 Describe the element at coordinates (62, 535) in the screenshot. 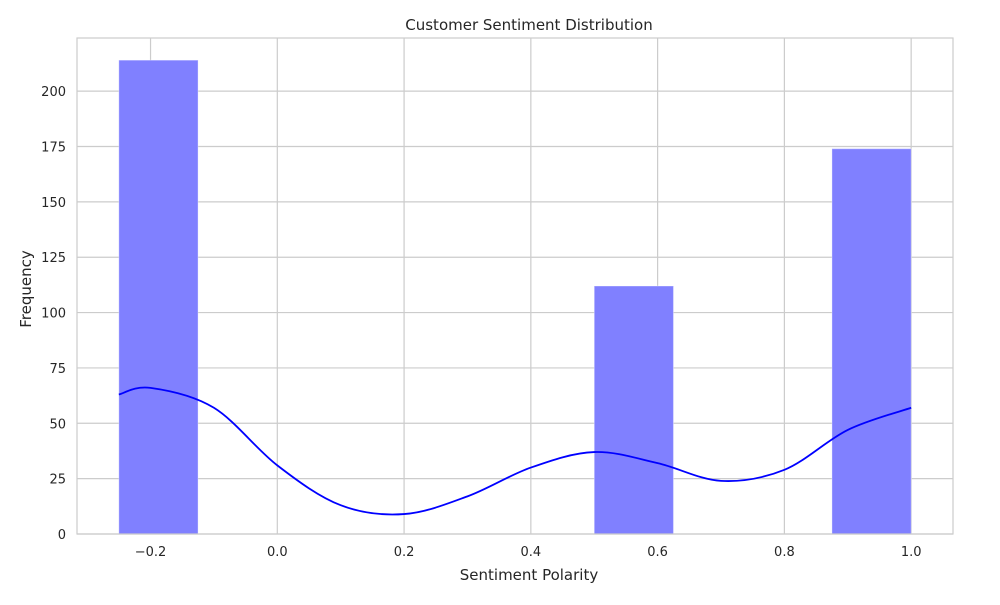

I see `y-tick-label: 0` at that location.